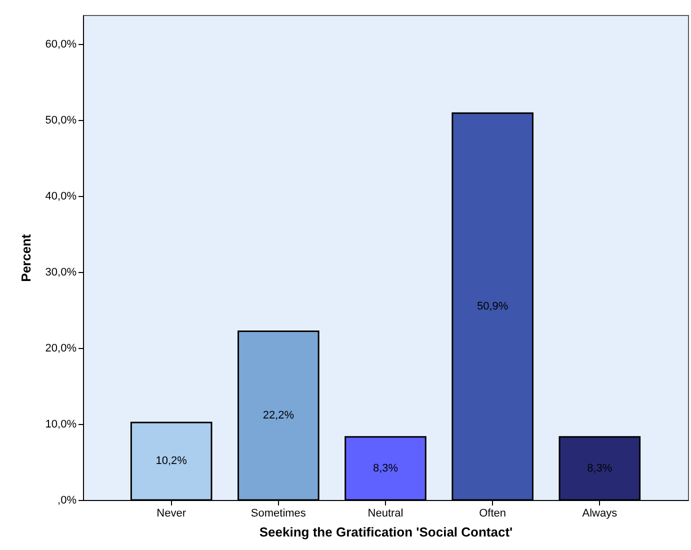 This screenshot has width=691, height=550. What do you see at coordinates (61, 348) in the screenshot?
I see `y-tick-label: 20,0%` at bounding box center [61, 348].